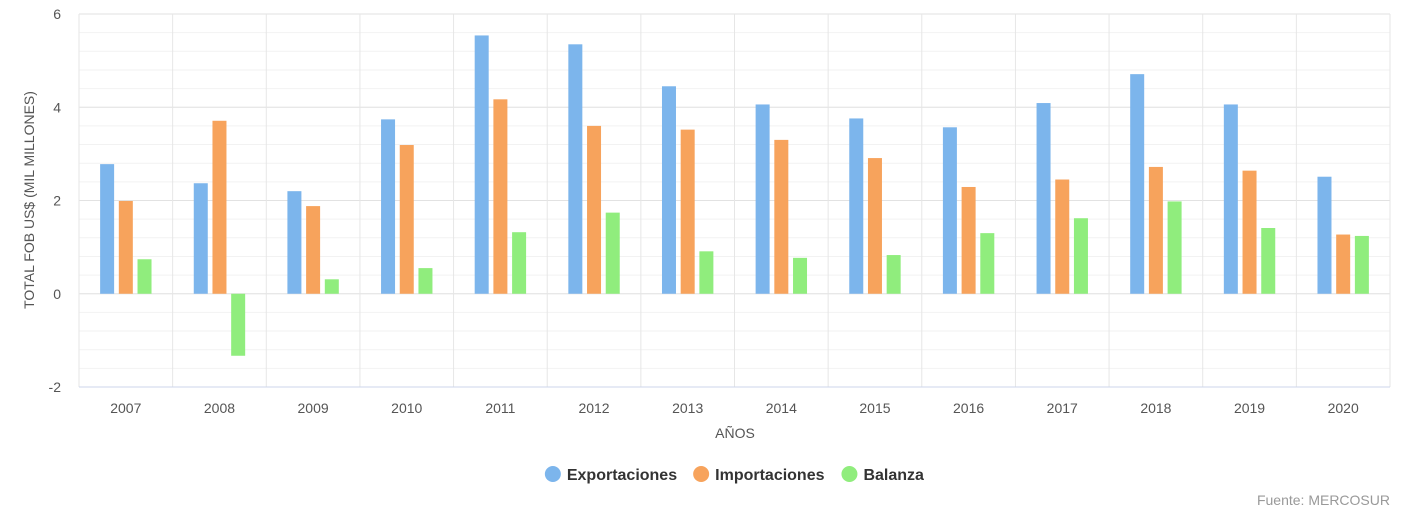 The image size is (1404, 517). I want to click on bar-importaciones-2011, so click(500, 196).